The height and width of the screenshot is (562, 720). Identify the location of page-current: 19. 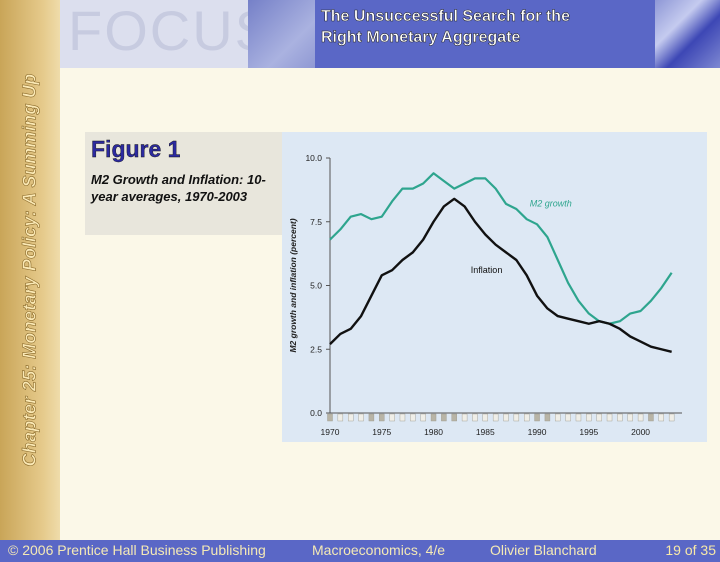
(673, 550).